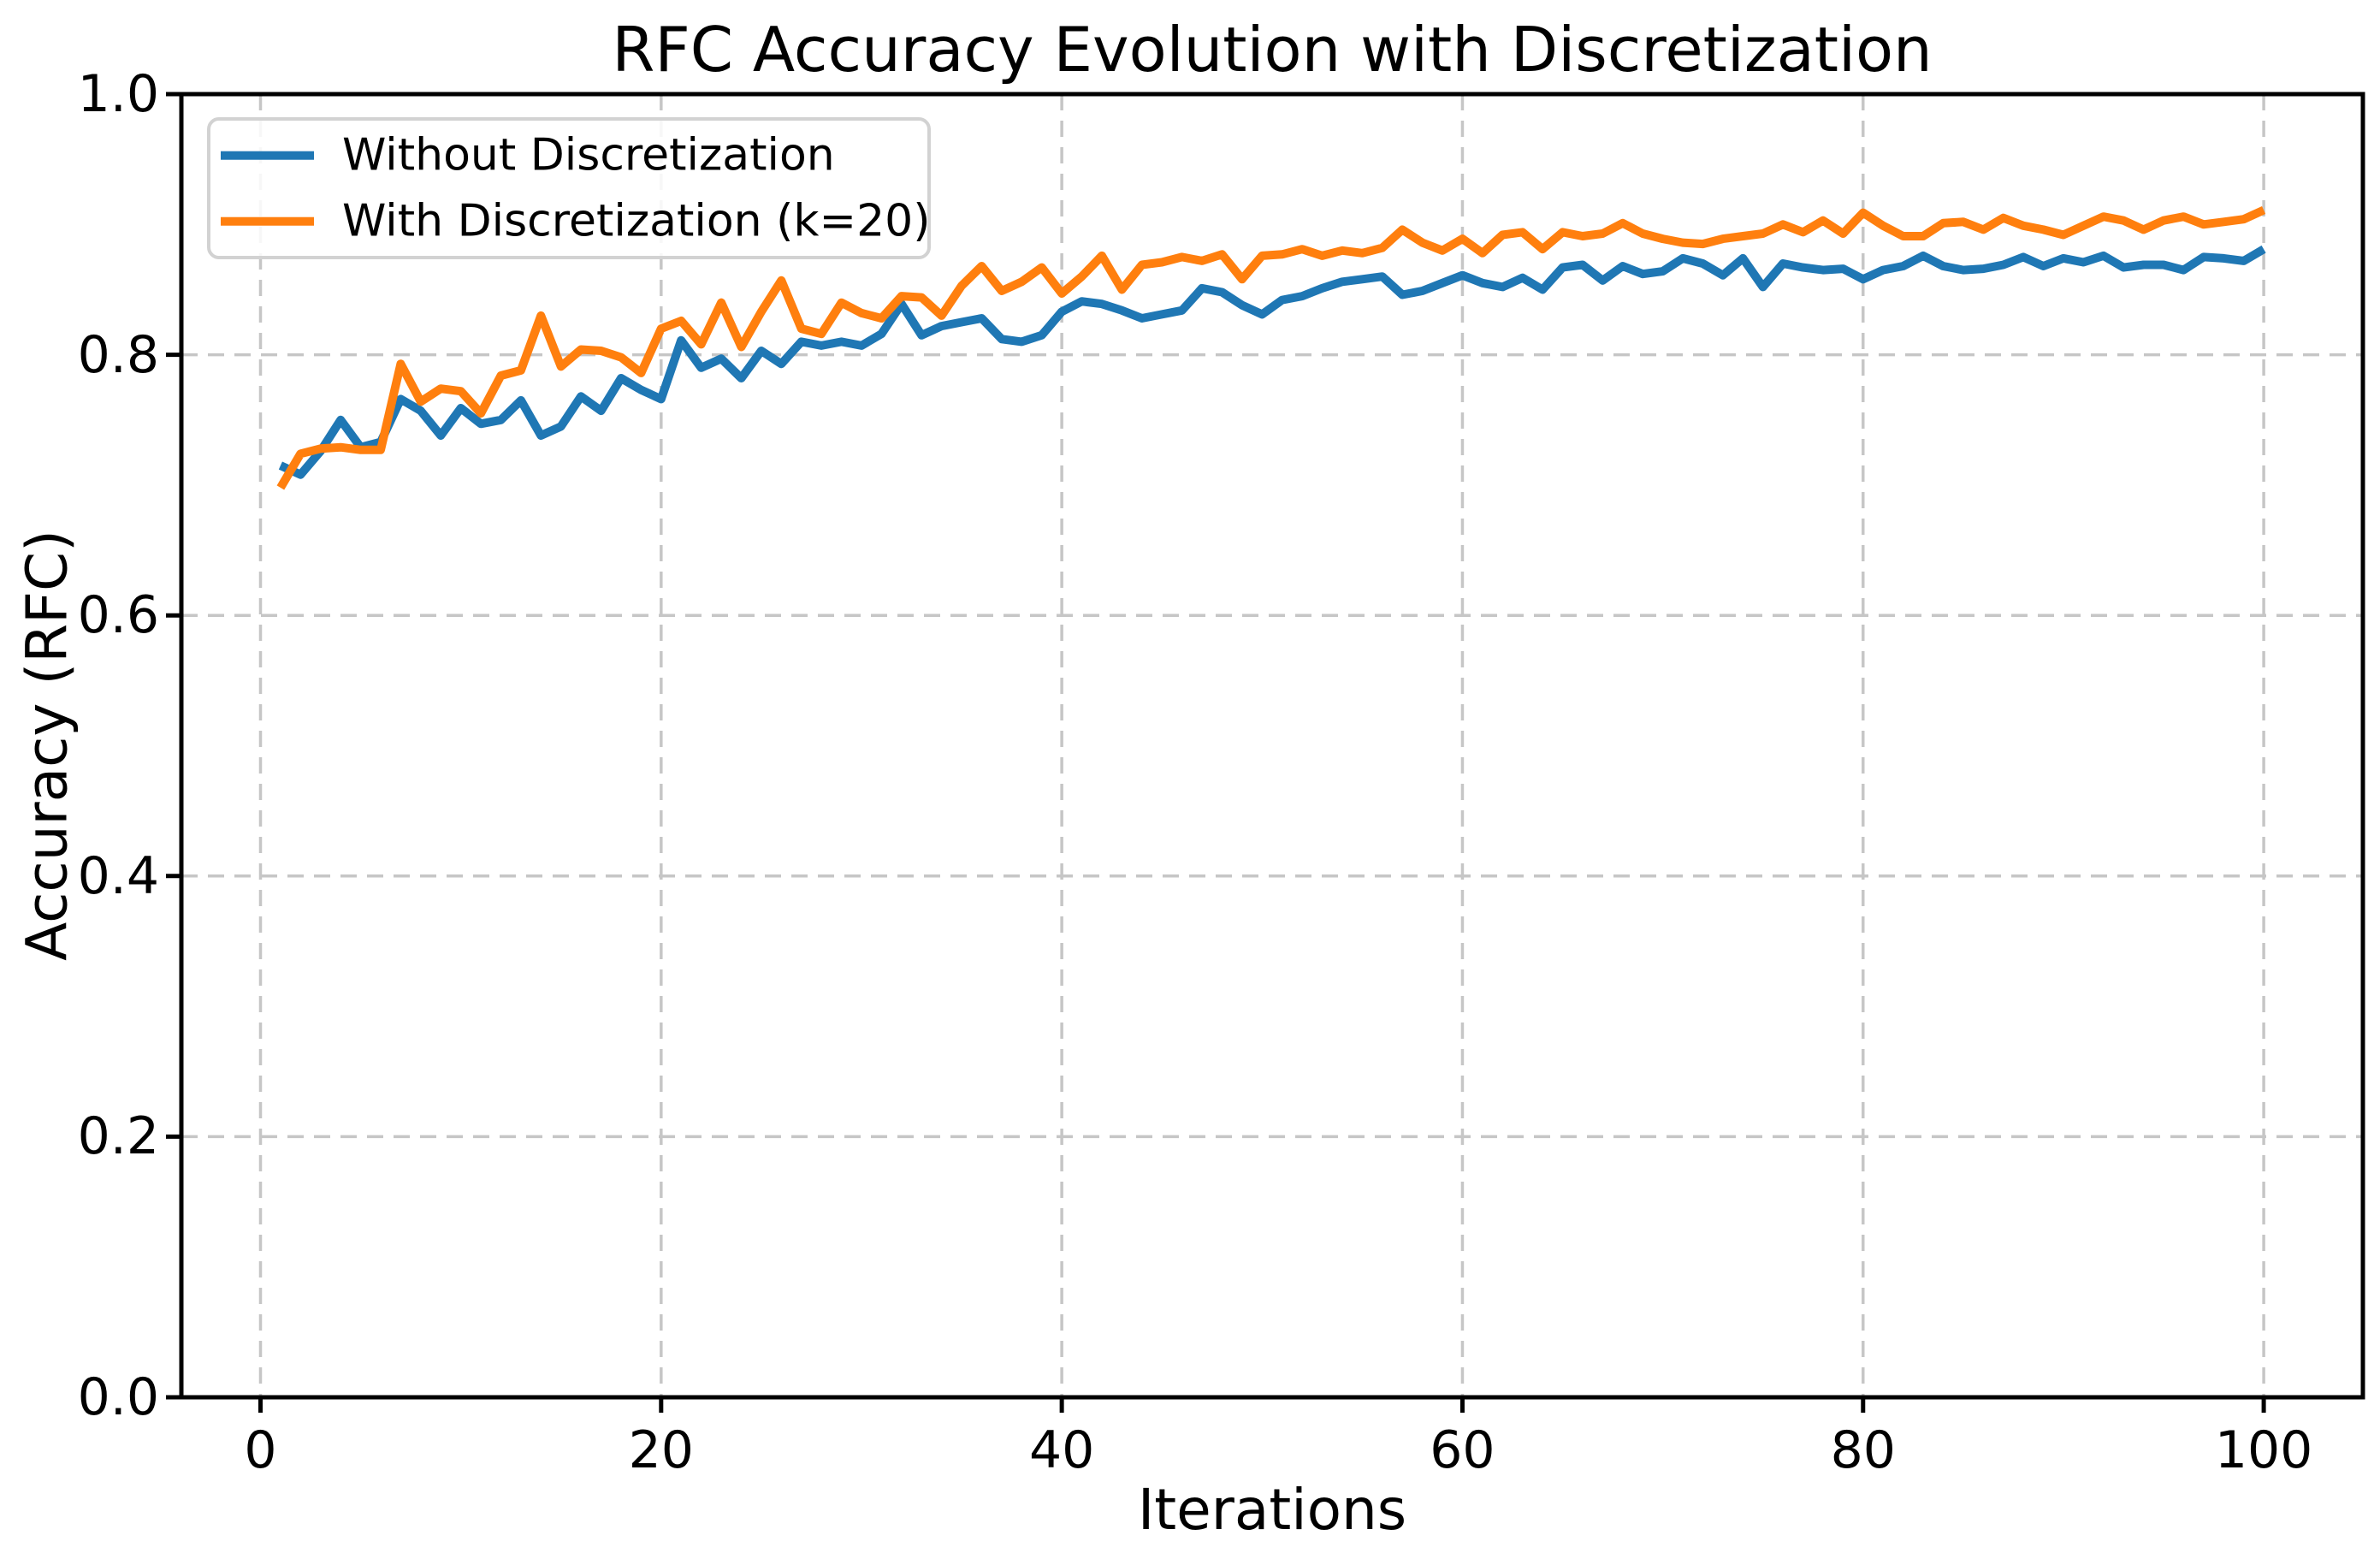 This screenshot has height=1559, width=2380. What do you see at coordinates (1272, 1510) in the screenshot?
I see `x-axis-label: Iterations` at bounding box center [1272, 1510].